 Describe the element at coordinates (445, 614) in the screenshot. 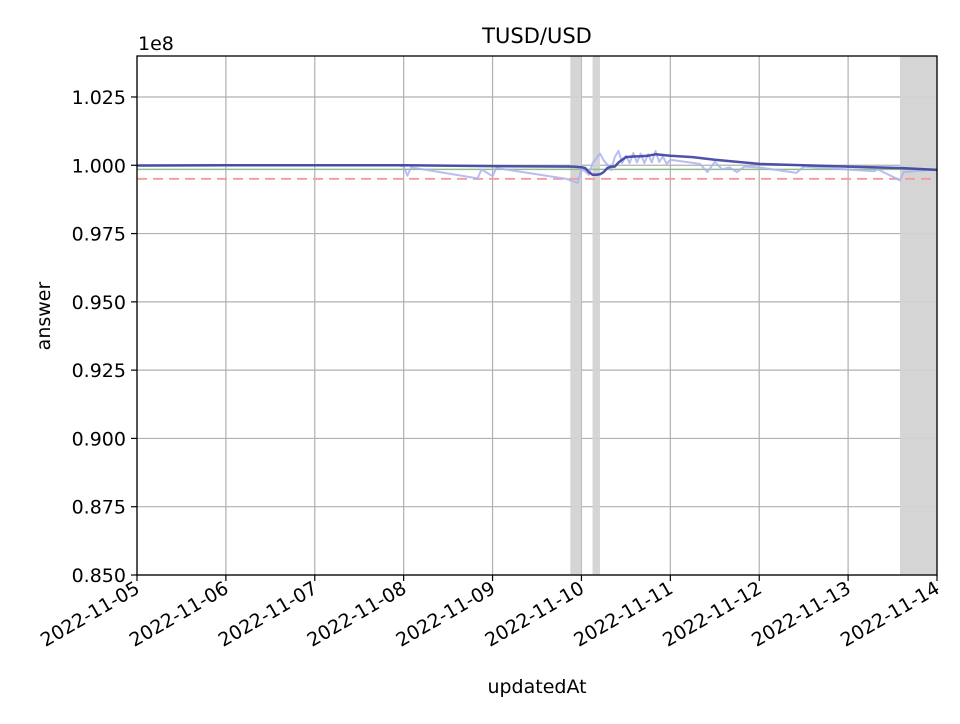

I see `x-tick-label: 2022-11-09` at that location.